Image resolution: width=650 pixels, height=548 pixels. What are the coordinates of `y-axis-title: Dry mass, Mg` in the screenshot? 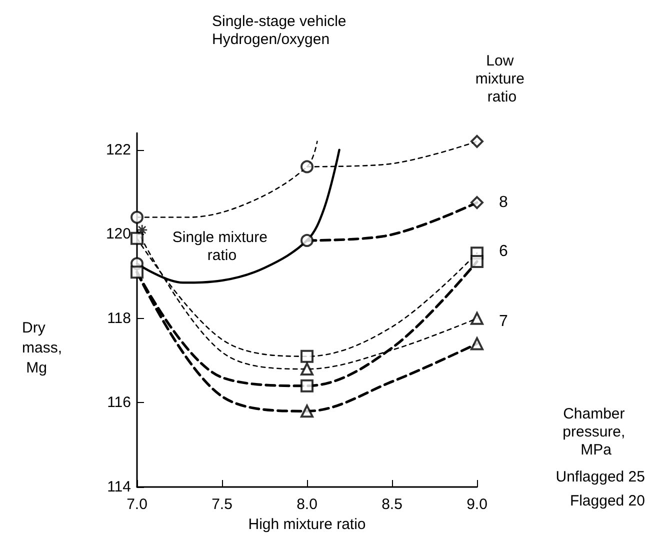 It's located at (42, 348).